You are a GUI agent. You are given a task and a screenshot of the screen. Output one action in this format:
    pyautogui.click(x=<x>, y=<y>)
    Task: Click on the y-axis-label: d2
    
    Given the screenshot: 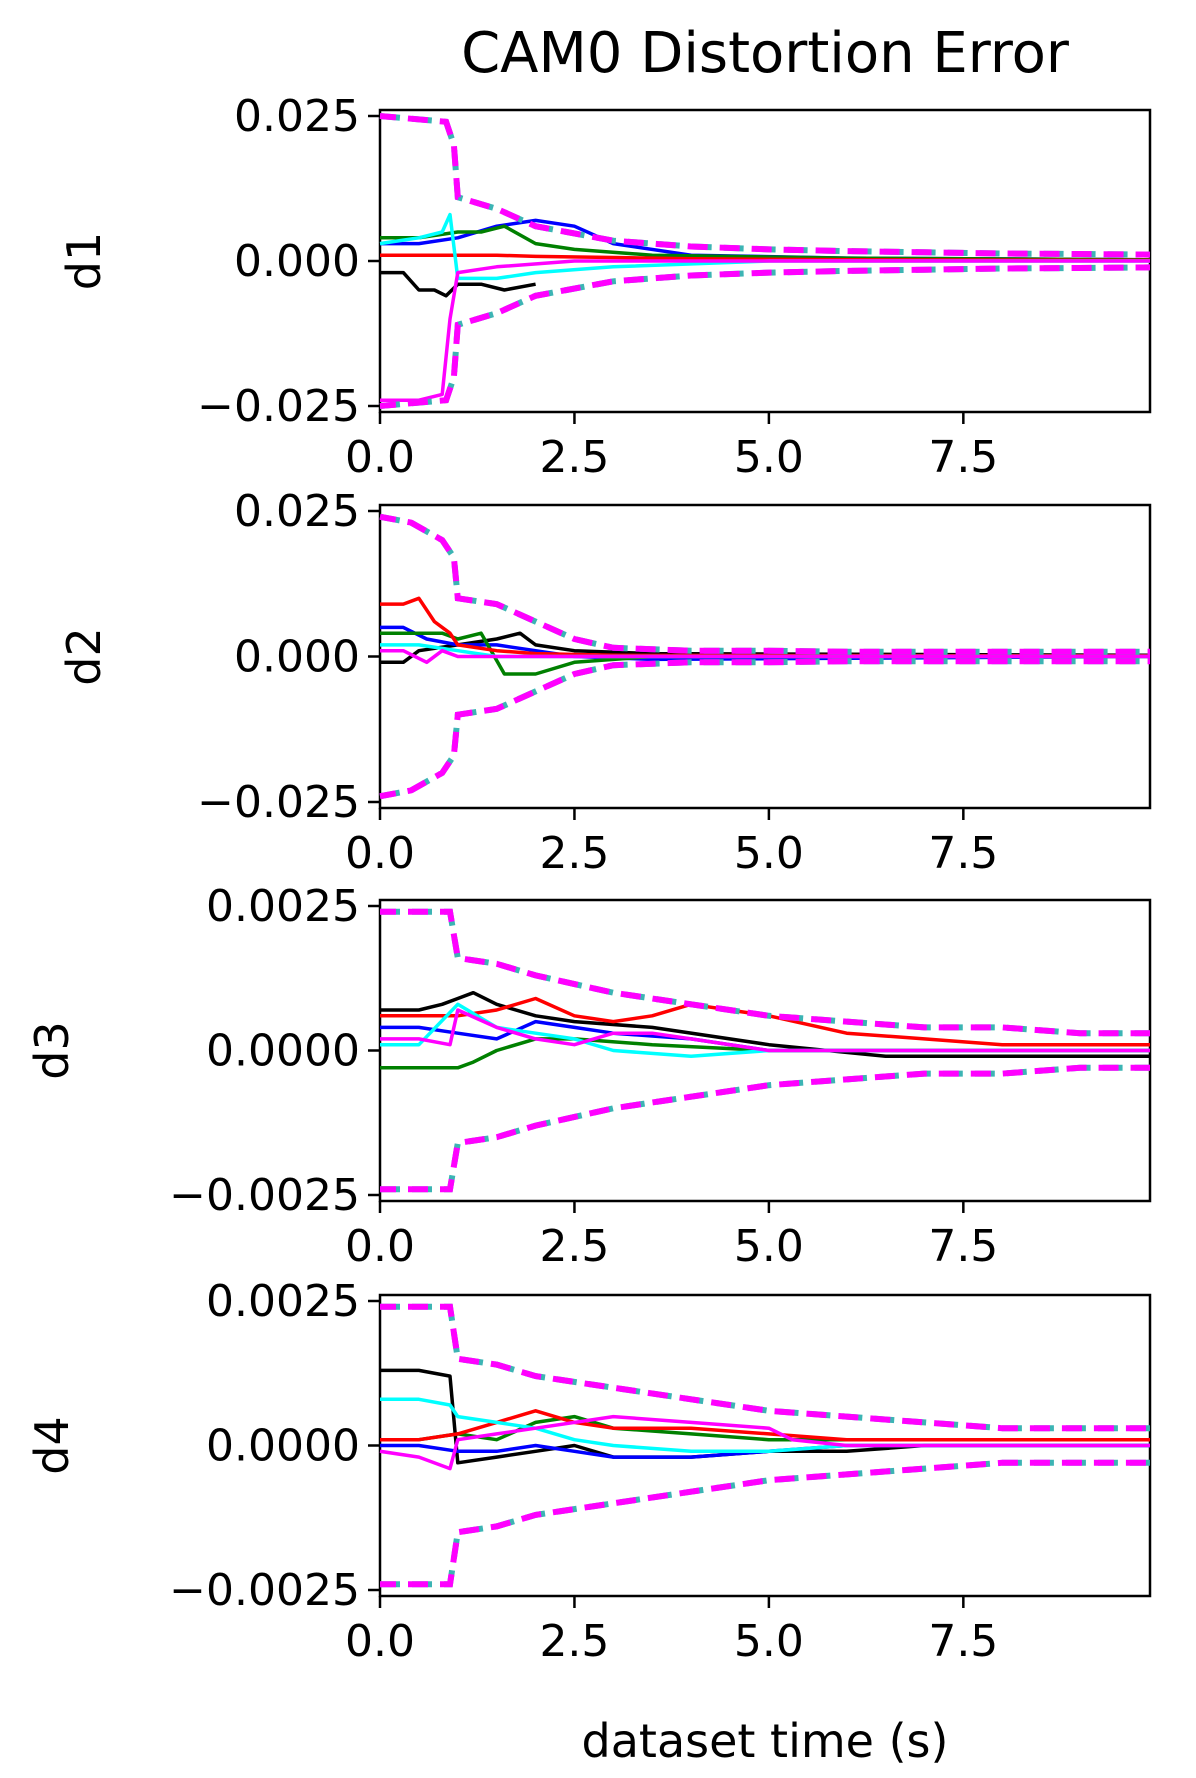 What is the action you would take?
    pyautogui.click(x=84, y=656)
    